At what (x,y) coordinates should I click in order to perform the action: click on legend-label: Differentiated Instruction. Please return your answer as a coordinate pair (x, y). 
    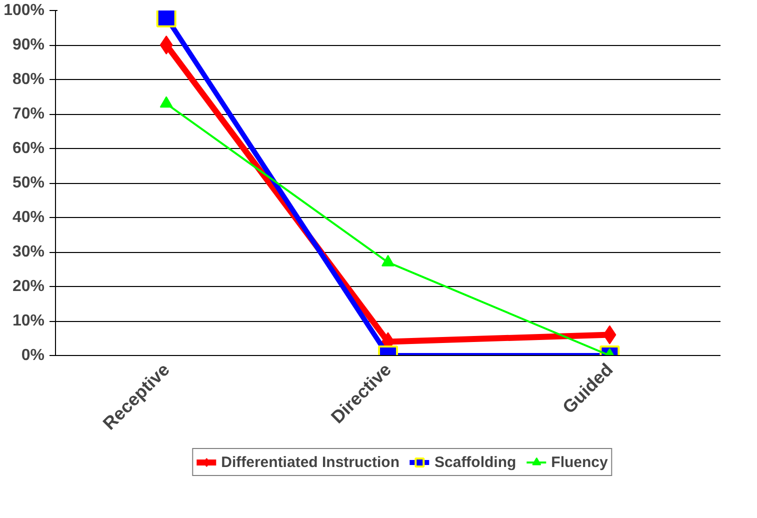
    Looking at the image, I should click on (310, 462).